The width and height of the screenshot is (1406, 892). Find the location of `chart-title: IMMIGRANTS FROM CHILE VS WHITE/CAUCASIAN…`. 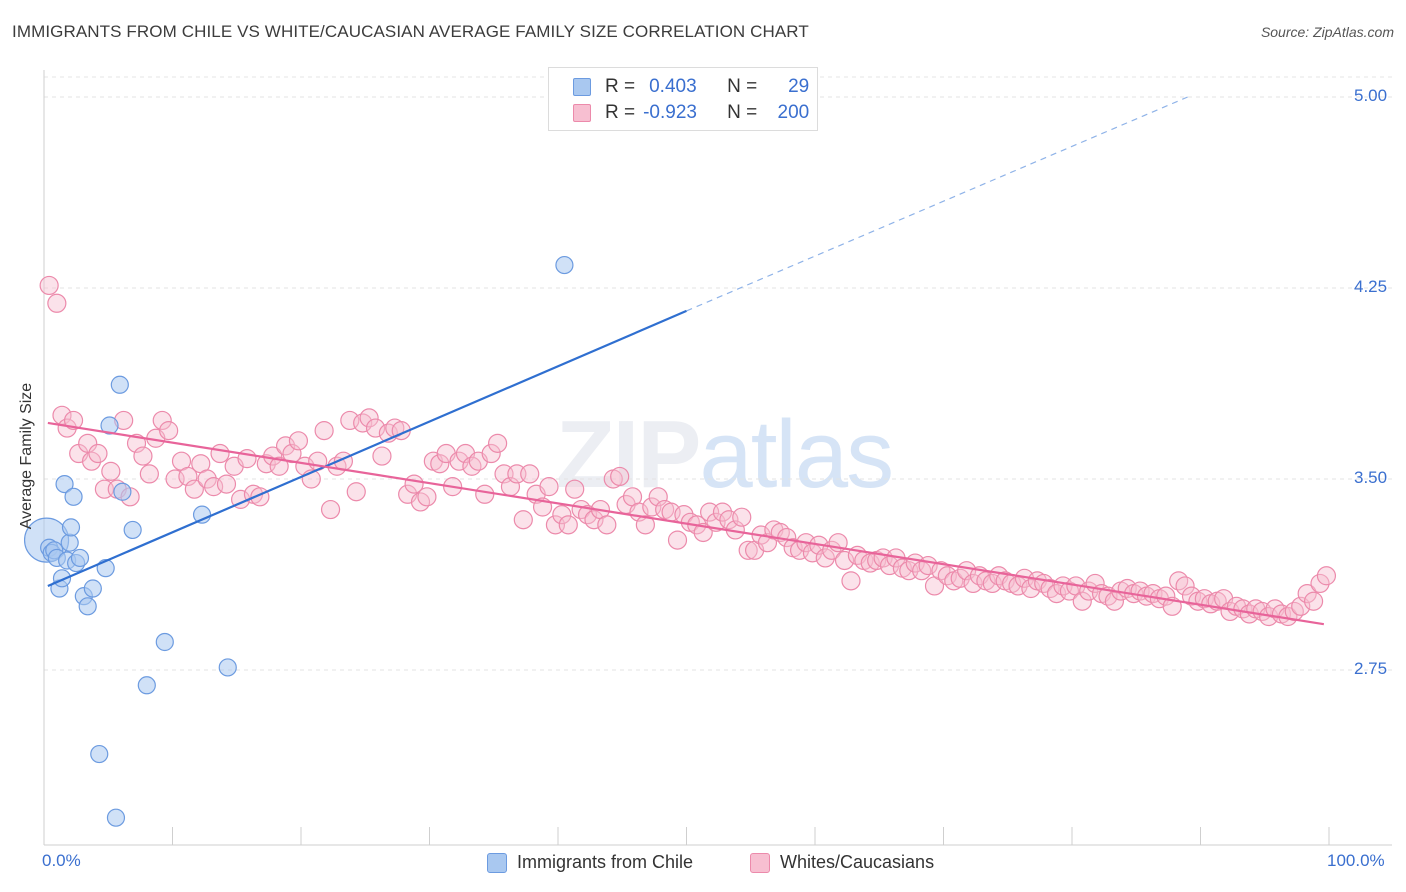

chart-title: IMMIGRANTS FROM CHILE VS WHITE/CAUCASIAN… is located at coordinates (410, 31).